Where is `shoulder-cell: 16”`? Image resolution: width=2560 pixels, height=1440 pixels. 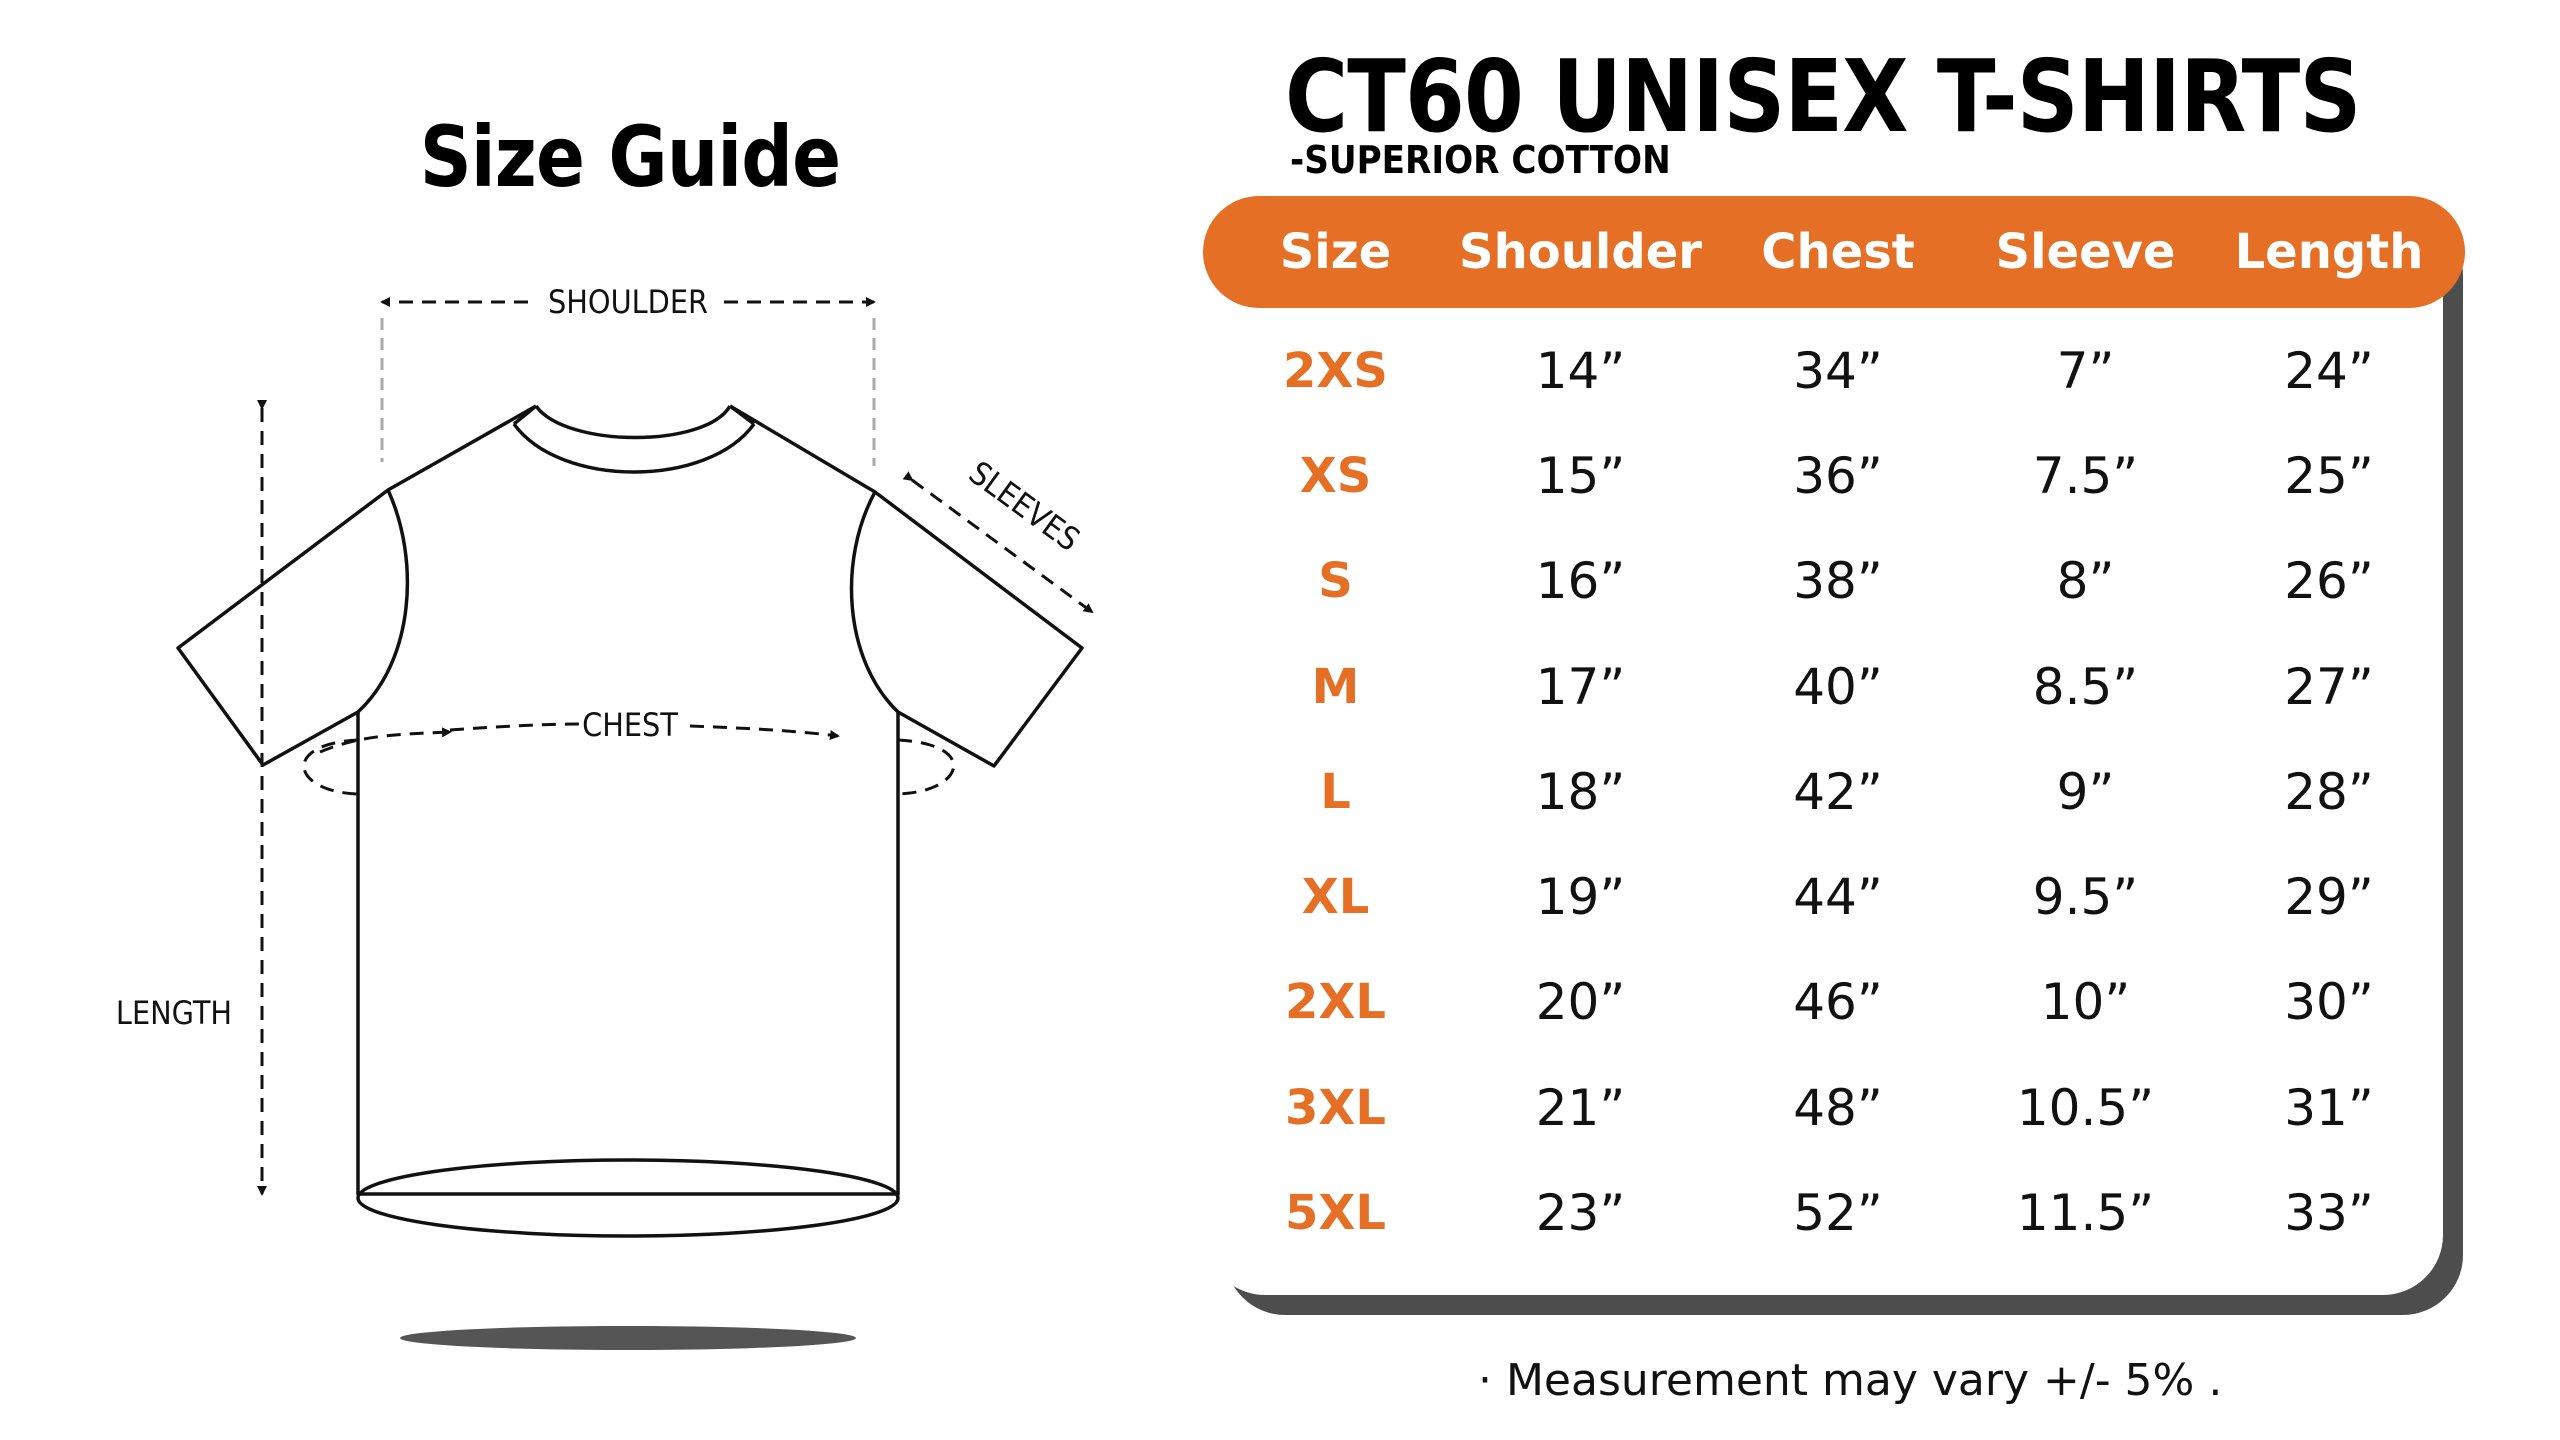 shoulder-cell: 16” is located at coordinates (1580, 581).